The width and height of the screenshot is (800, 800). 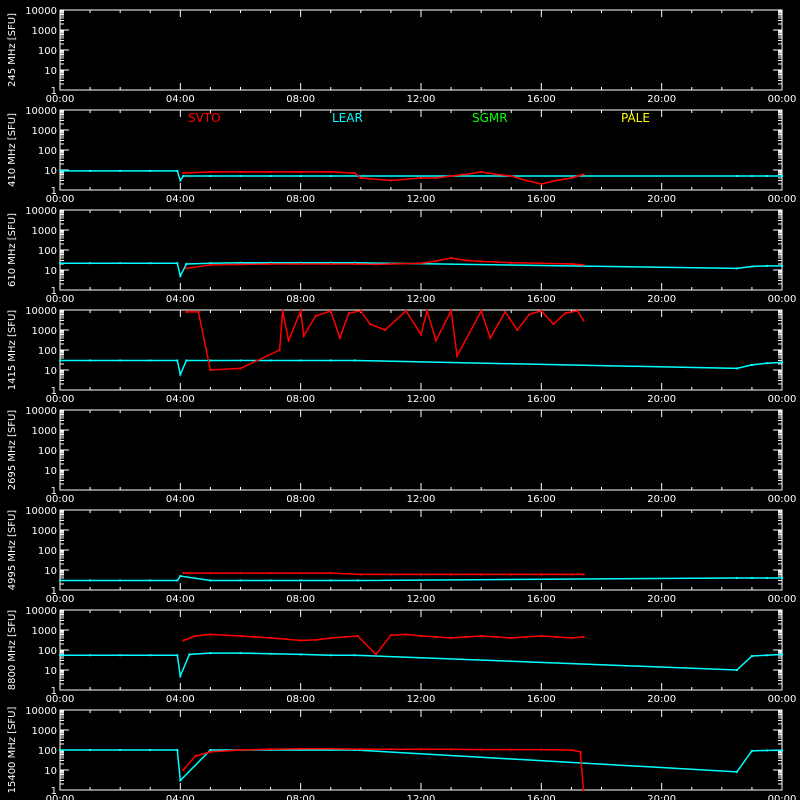 I want to click on x-tick-label: 00:00, so click(x=782, y=99).